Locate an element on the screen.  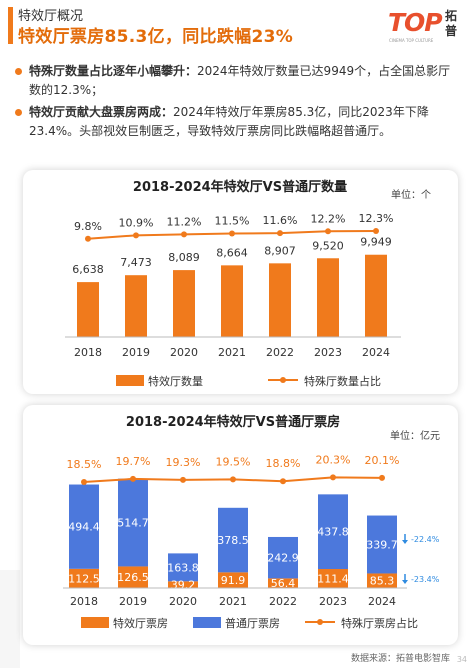
line-label: 20.1% is located at coordinates (382, 460).